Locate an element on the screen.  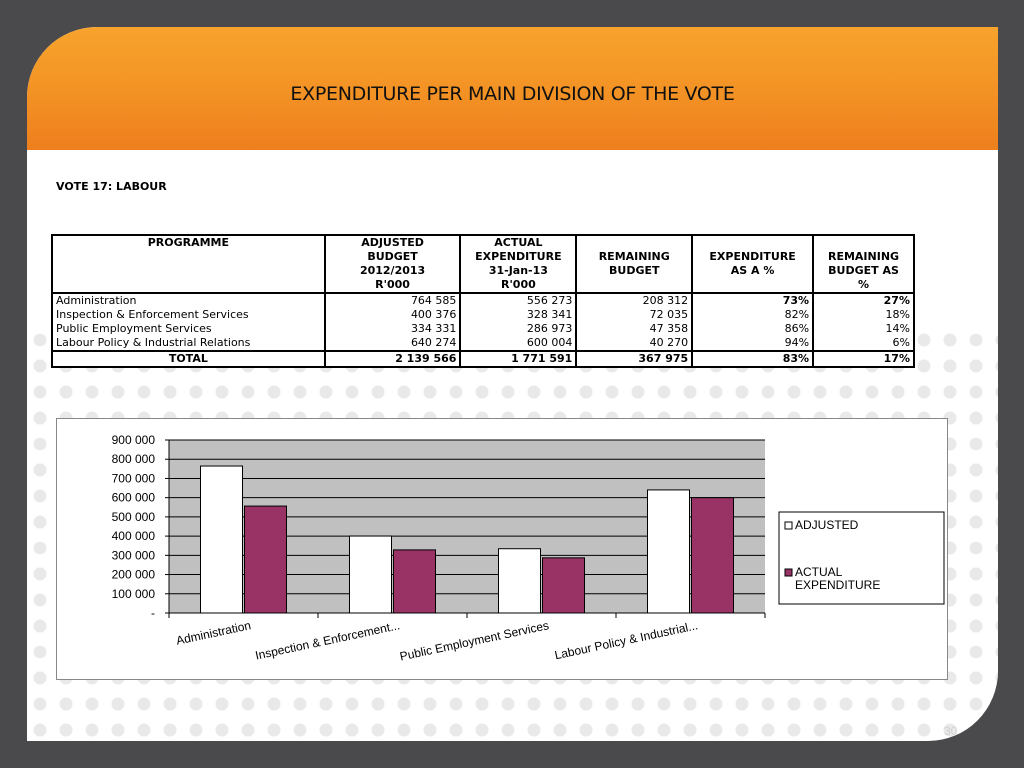
legend-swatch-adjusted is located at coordinates (788, 525).